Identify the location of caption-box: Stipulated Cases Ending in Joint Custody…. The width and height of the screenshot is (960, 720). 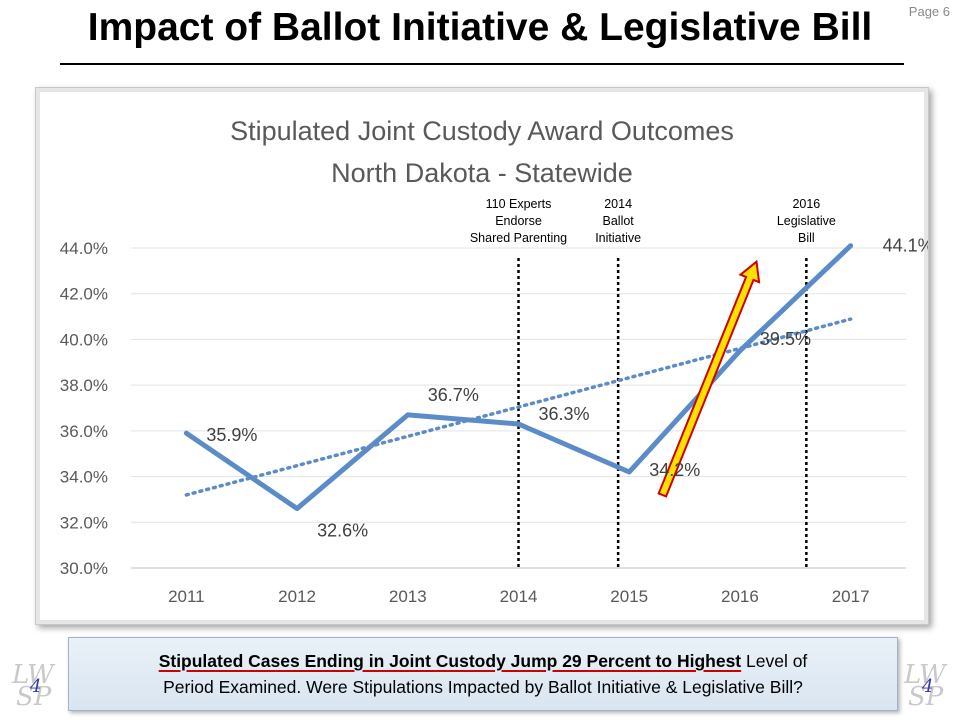
(483, 674).